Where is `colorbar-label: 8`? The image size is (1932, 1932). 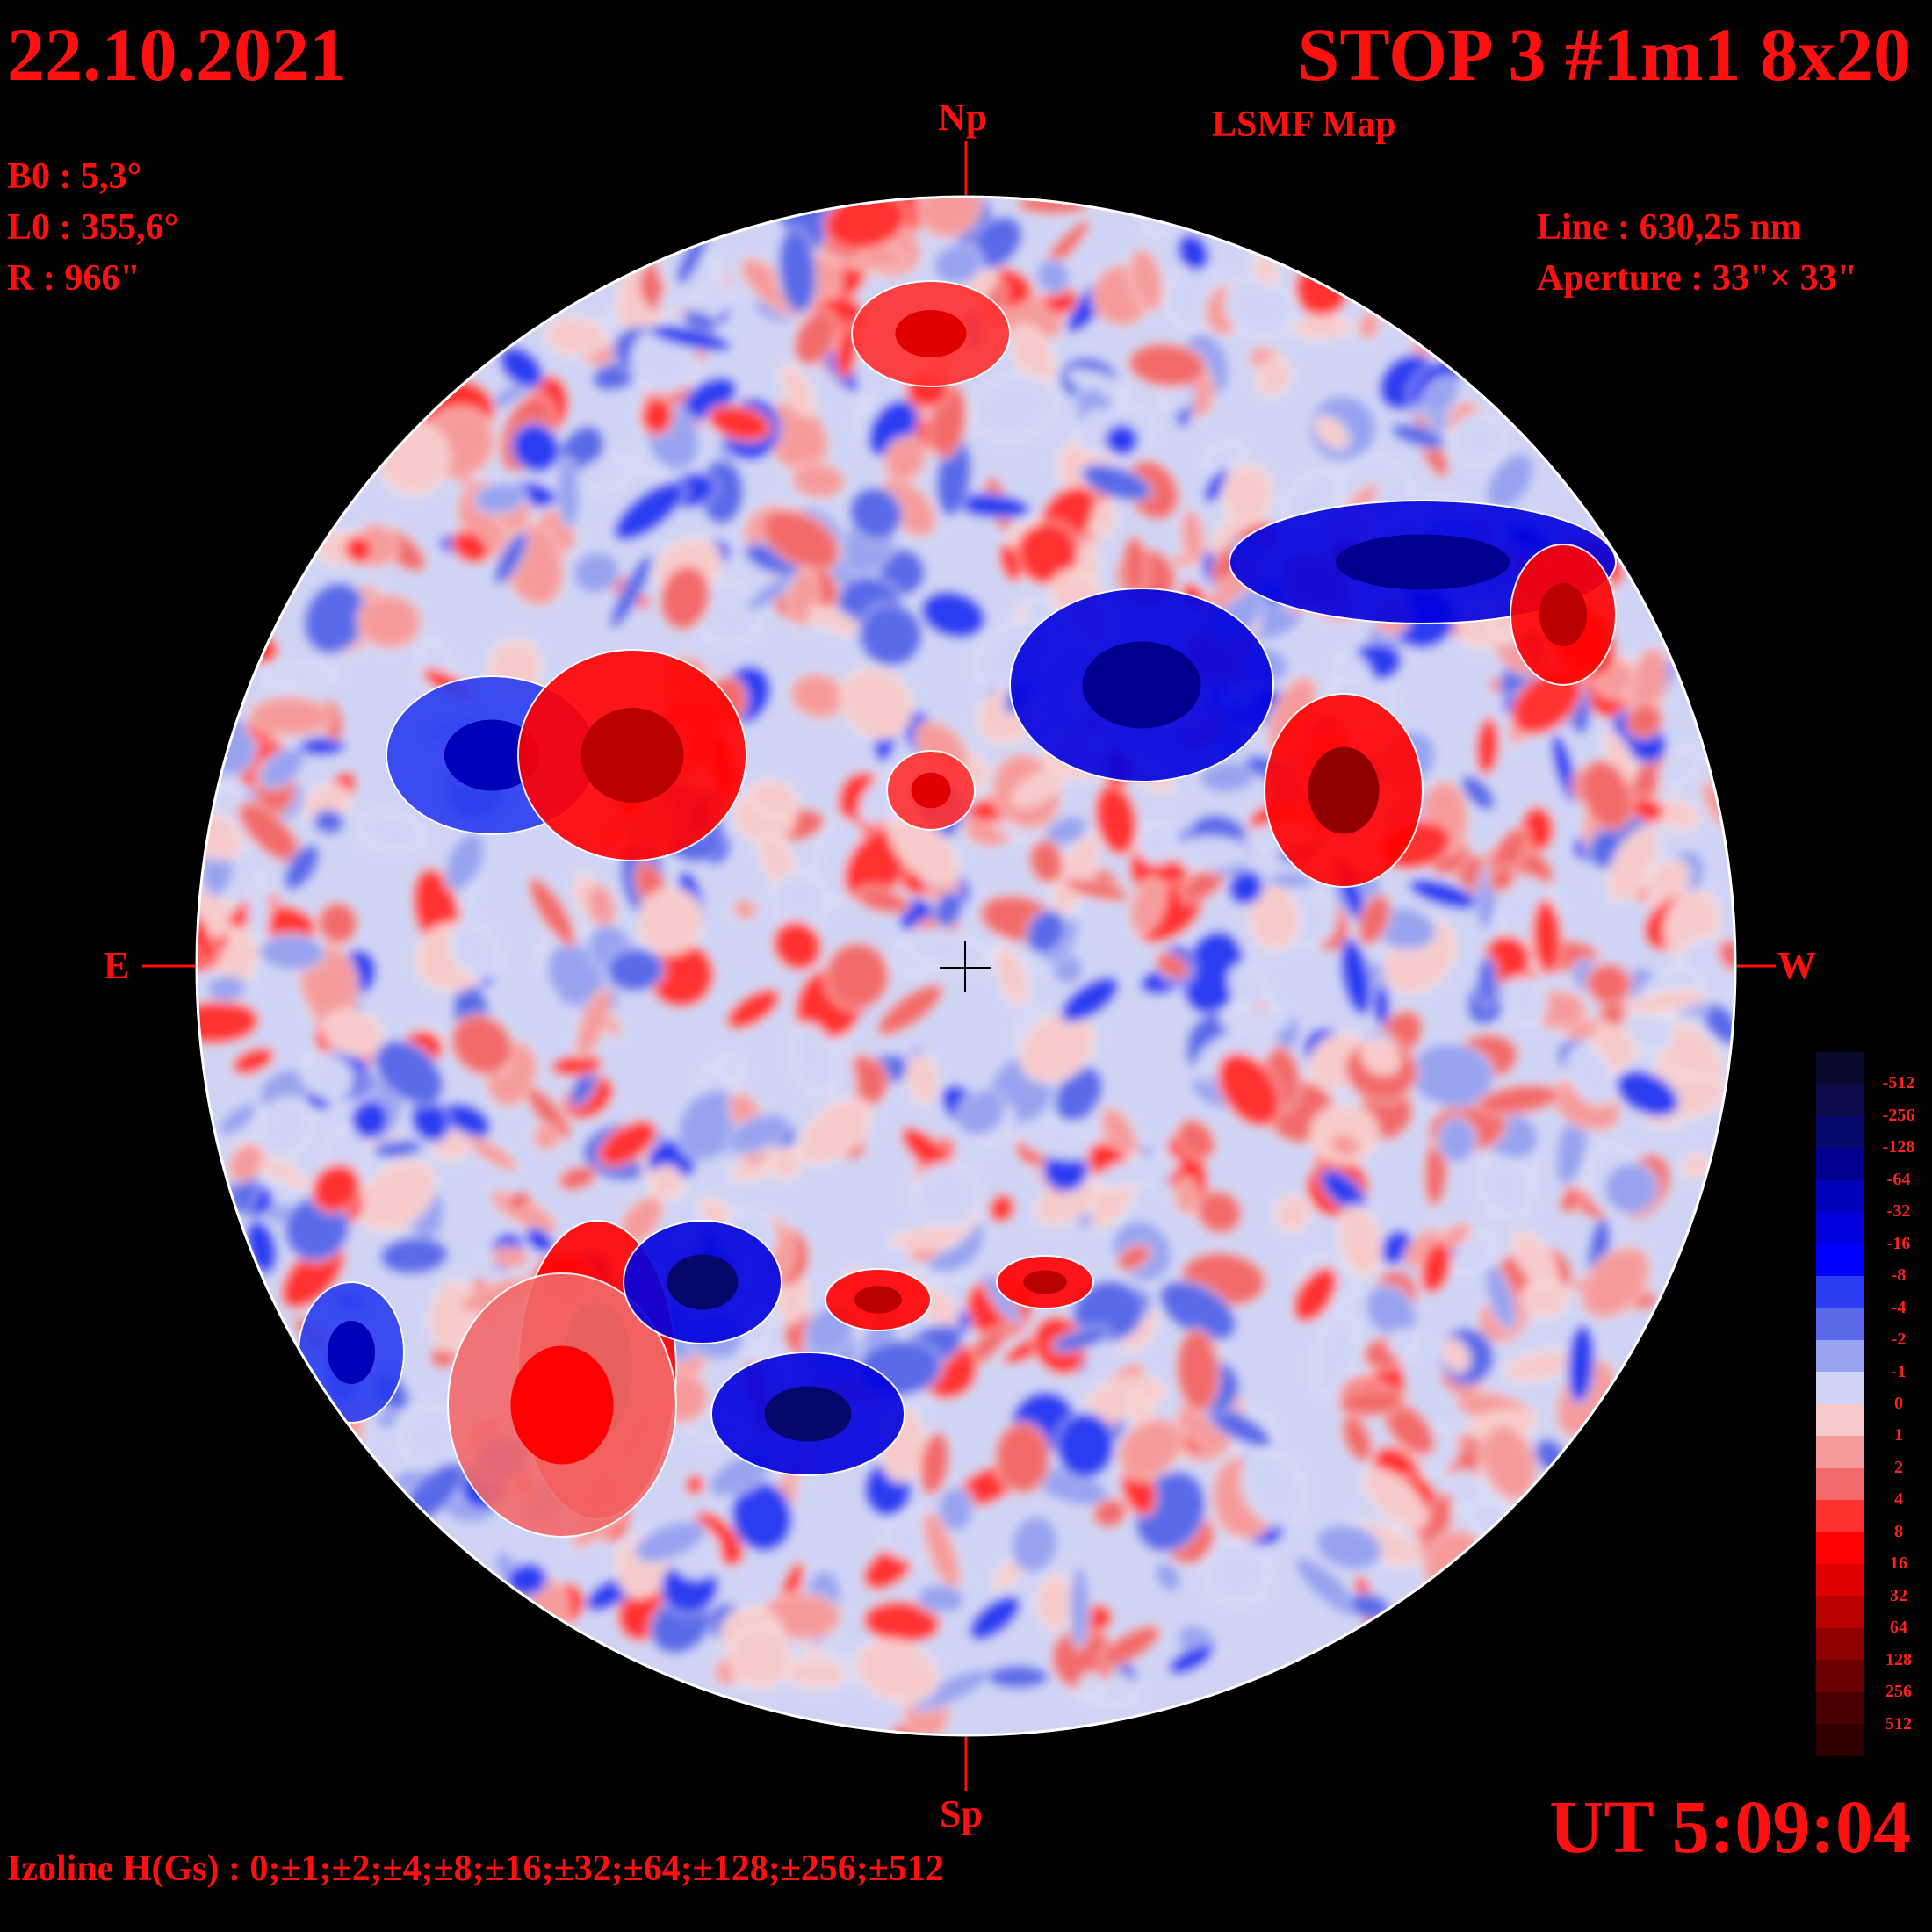 colorbar-label: 8 is located at coordinates (1898, 1531).